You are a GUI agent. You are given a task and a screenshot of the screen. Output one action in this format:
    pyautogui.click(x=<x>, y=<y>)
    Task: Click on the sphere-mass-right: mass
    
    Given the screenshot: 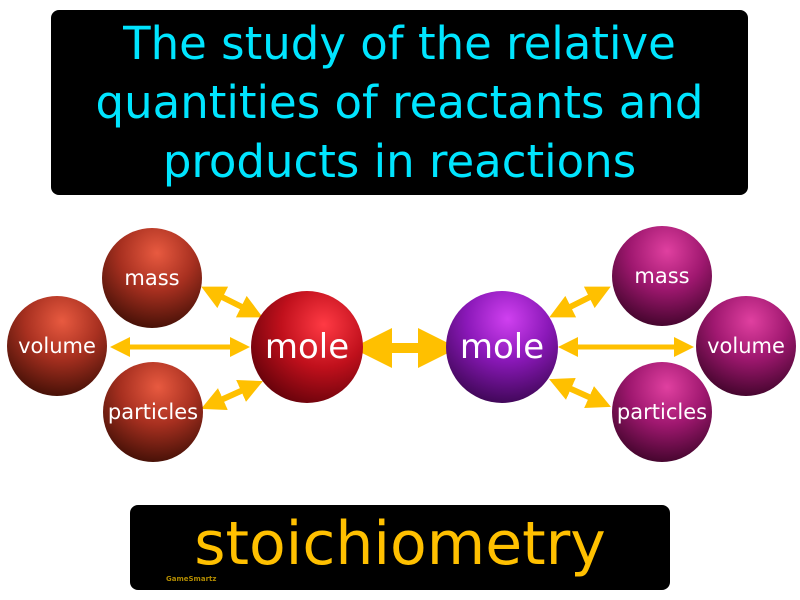 What is the action you would take?
    pyautogui.click(x=662, y=276)
    